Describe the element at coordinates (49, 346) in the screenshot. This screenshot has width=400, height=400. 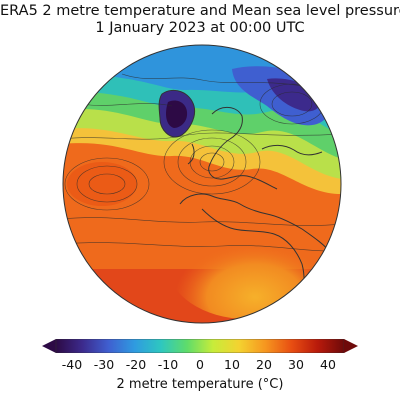
I see `colorbar-min-arrow` at that location.